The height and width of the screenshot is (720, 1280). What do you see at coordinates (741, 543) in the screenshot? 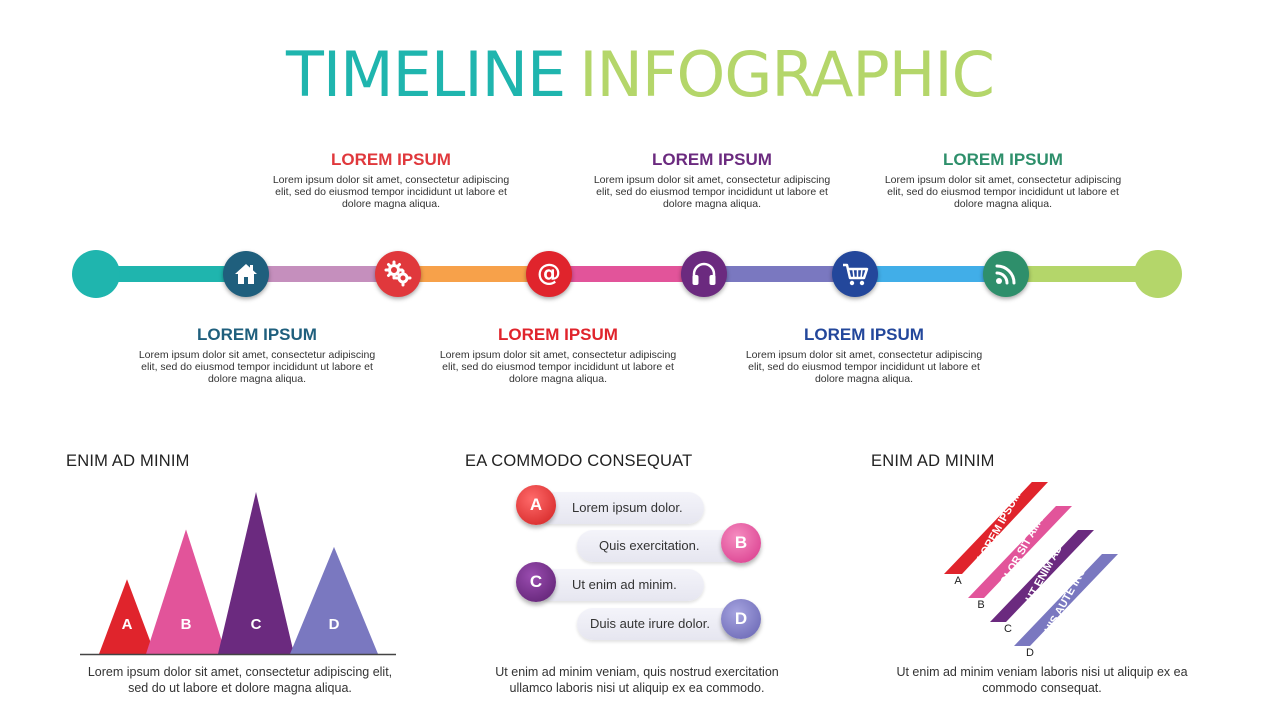
I see `step-badge-b: B` at bounding box center [741, 543].